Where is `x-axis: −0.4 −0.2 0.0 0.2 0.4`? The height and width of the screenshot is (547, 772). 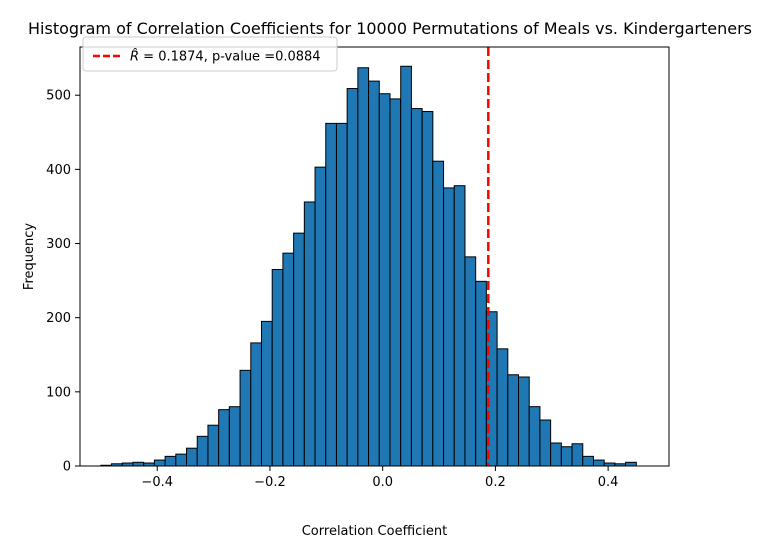 x-axis: −0.4 −0.2 0.0 0.2 0.4 is located at coordinates (379, 478).